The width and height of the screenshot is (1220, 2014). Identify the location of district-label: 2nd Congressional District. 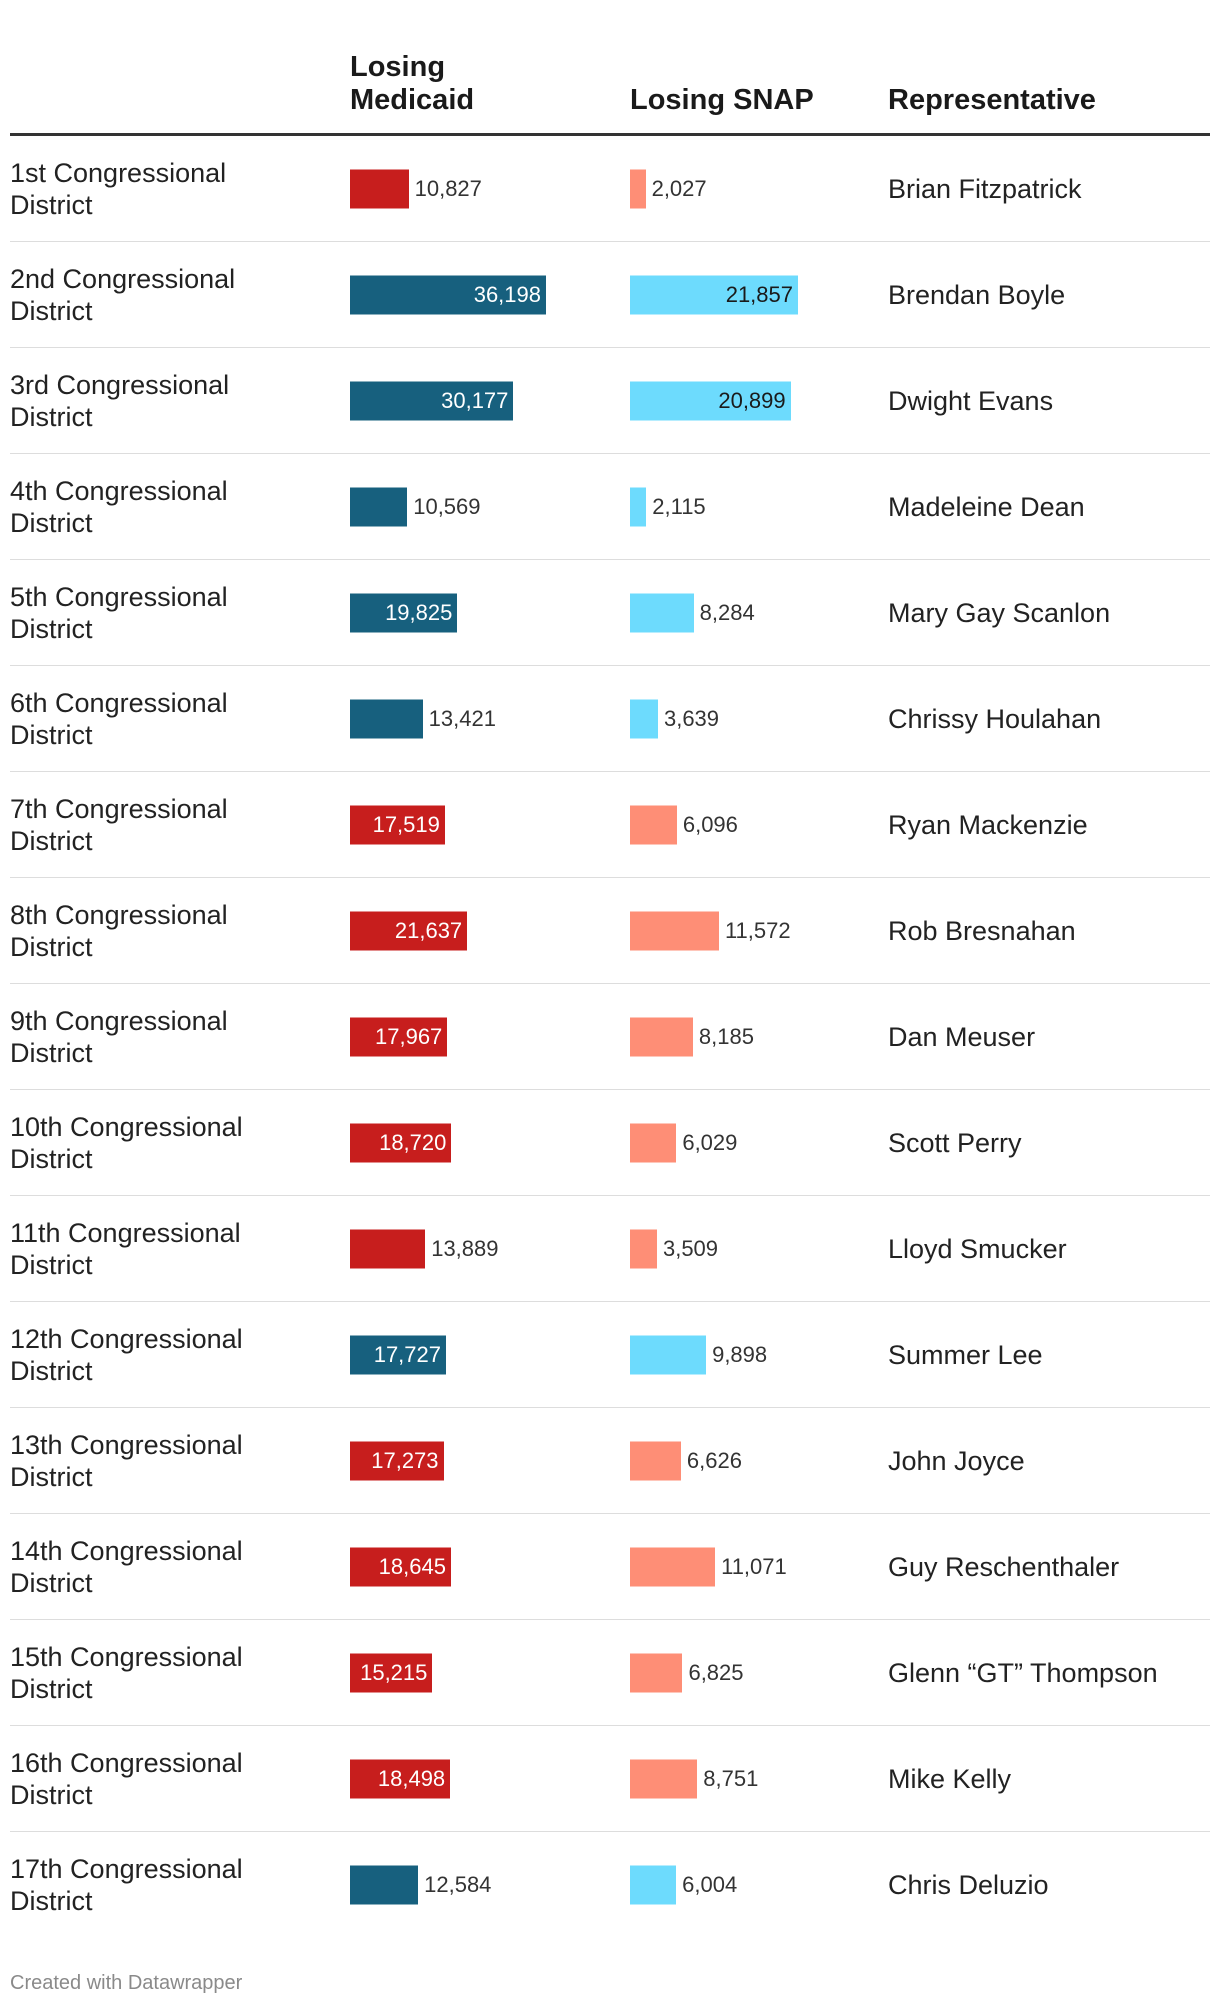
(123, 294).